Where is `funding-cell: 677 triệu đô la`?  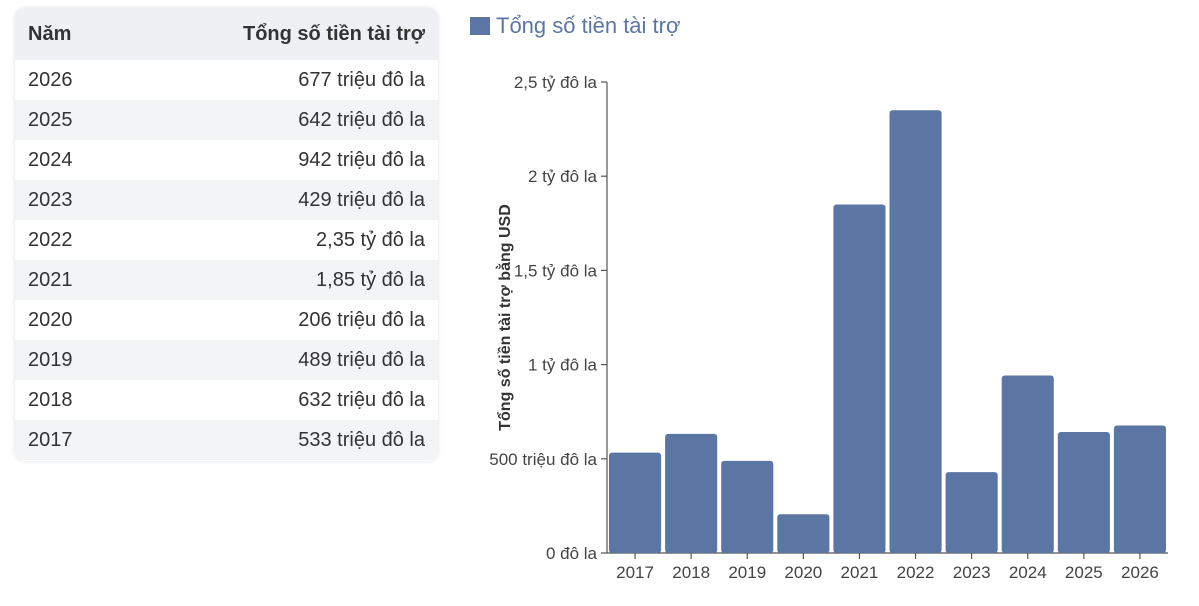
funding-cell: 677 triệu đô la is located at coordinates (280, 80).